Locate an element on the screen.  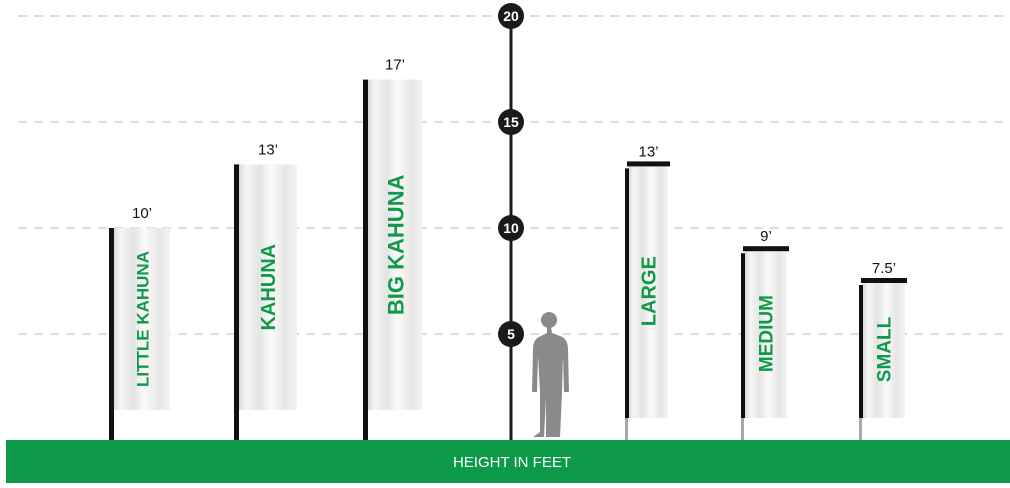
scale-label-20: 20 is located at coordinates (511, 16).